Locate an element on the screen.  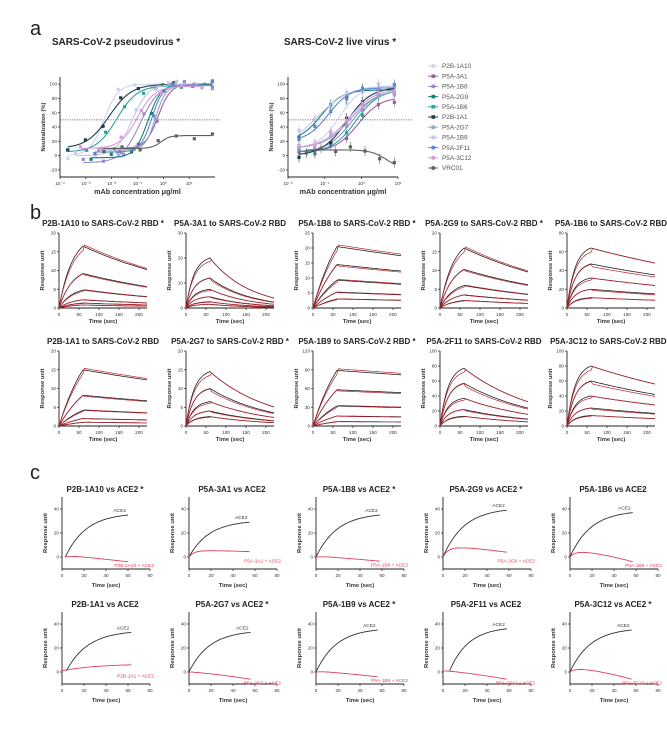
y-tick-label: 80 is located at coordinates (435, 366).